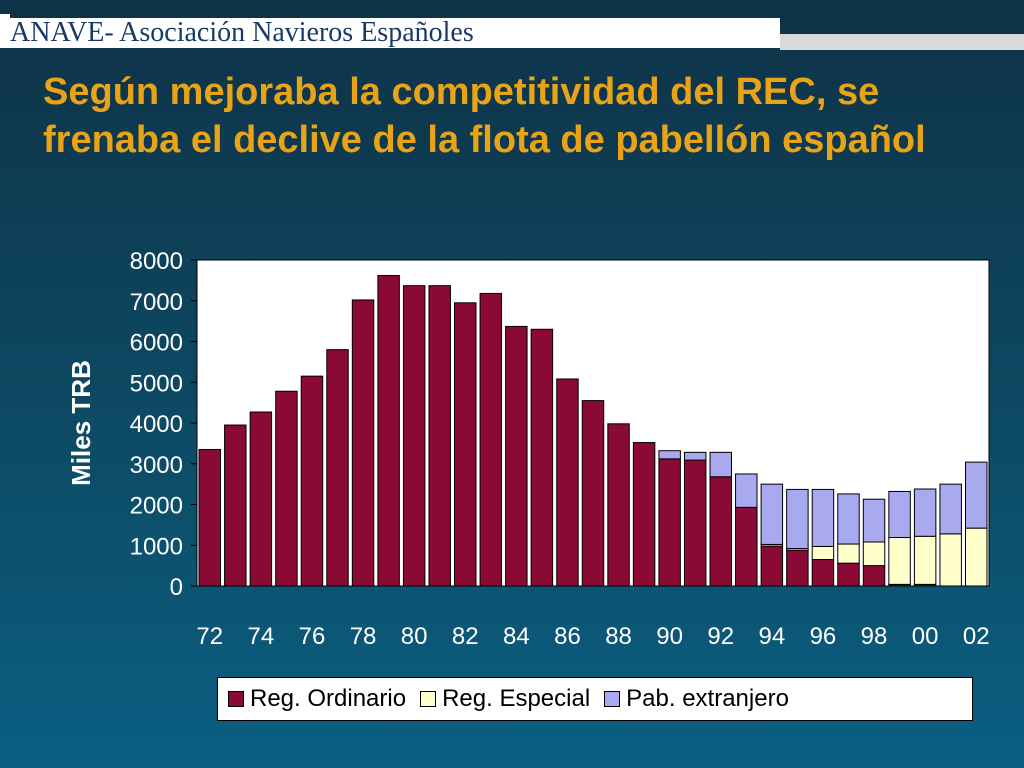 The width and height of the screenshot is (1024, 768). Describe the element at coordinates (612, 699) in the screenshot. I see `legend-swatch-extranjero` at that location.